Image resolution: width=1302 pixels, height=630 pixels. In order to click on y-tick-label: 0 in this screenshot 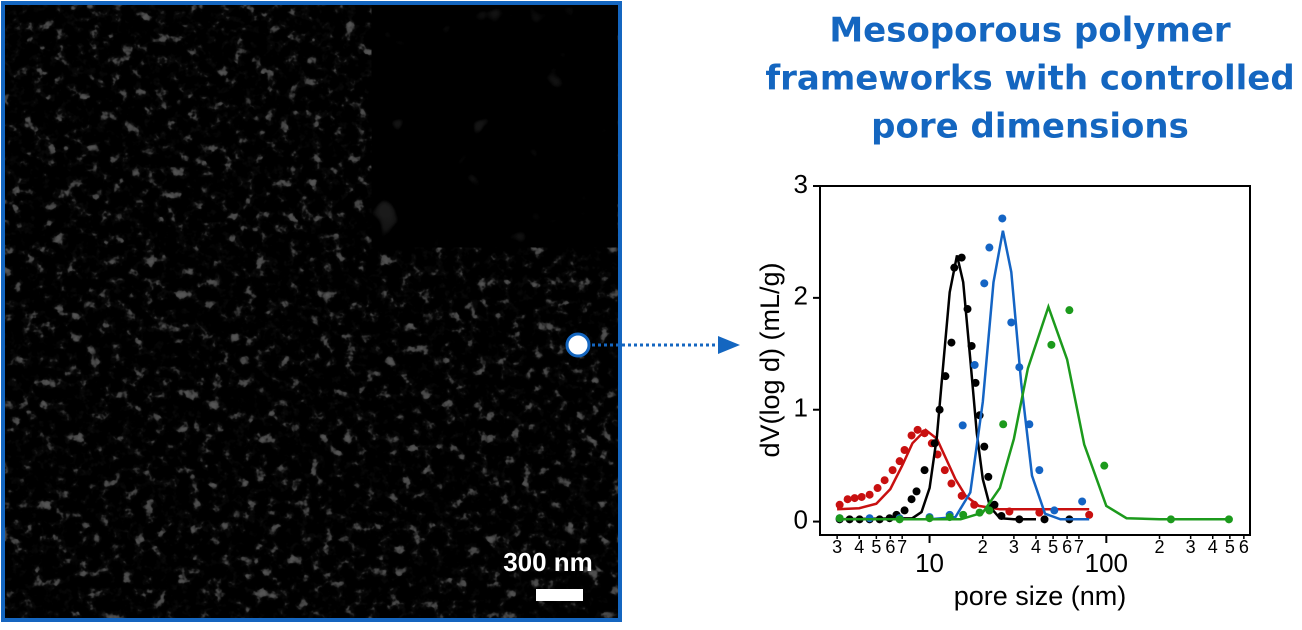, I will do `click(801, 519)`.